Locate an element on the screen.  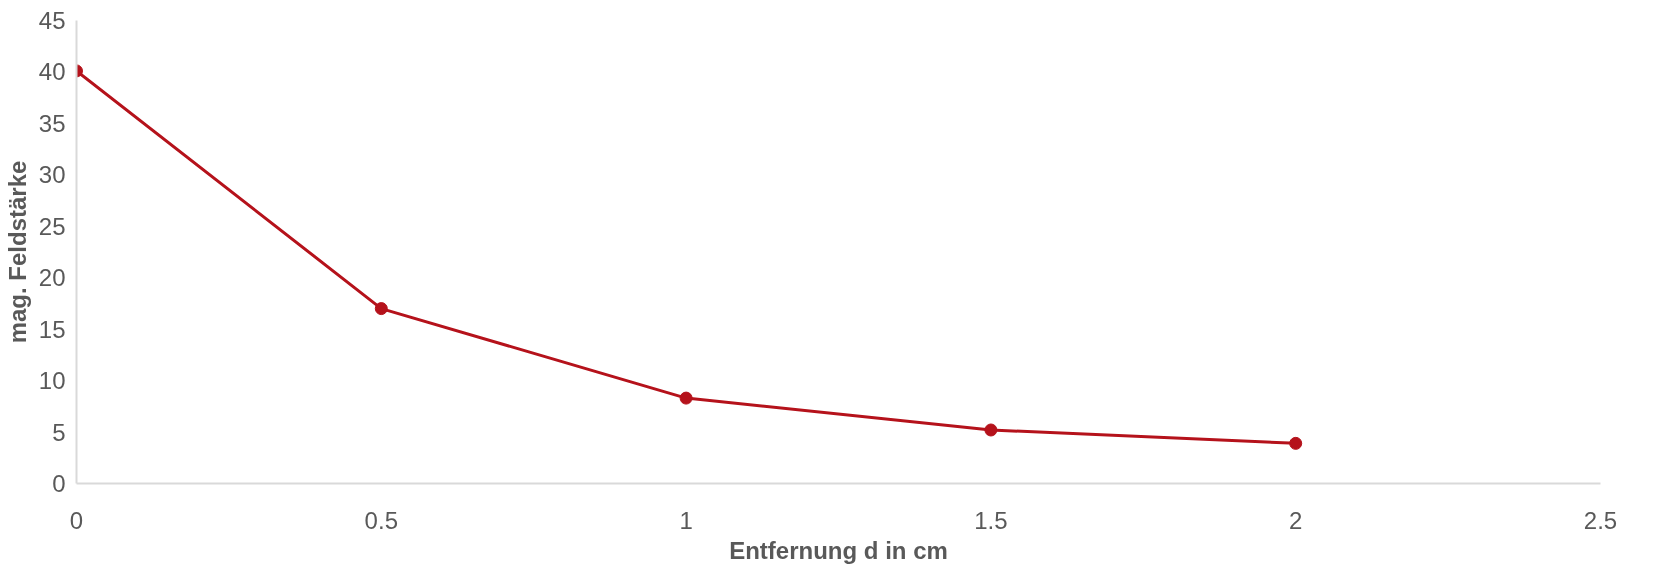
y-tick-label: 45 is located at coordinates (52, 20).